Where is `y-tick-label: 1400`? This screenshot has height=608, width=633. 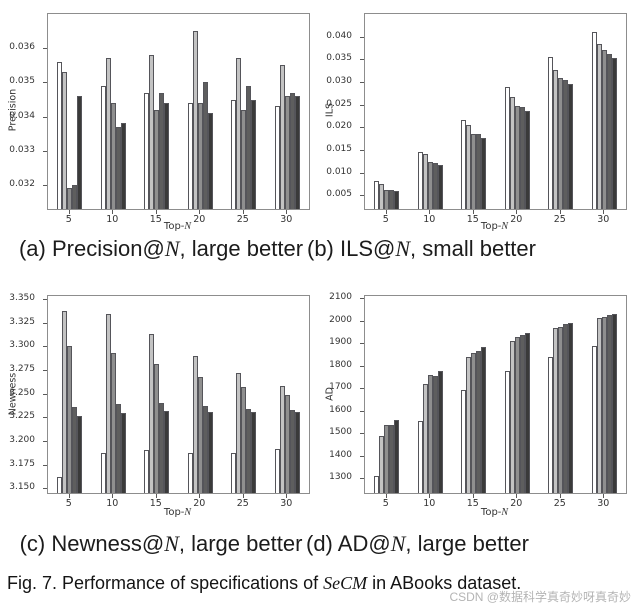 y-tick-label: 1400 is located at coordinates (340, 454).